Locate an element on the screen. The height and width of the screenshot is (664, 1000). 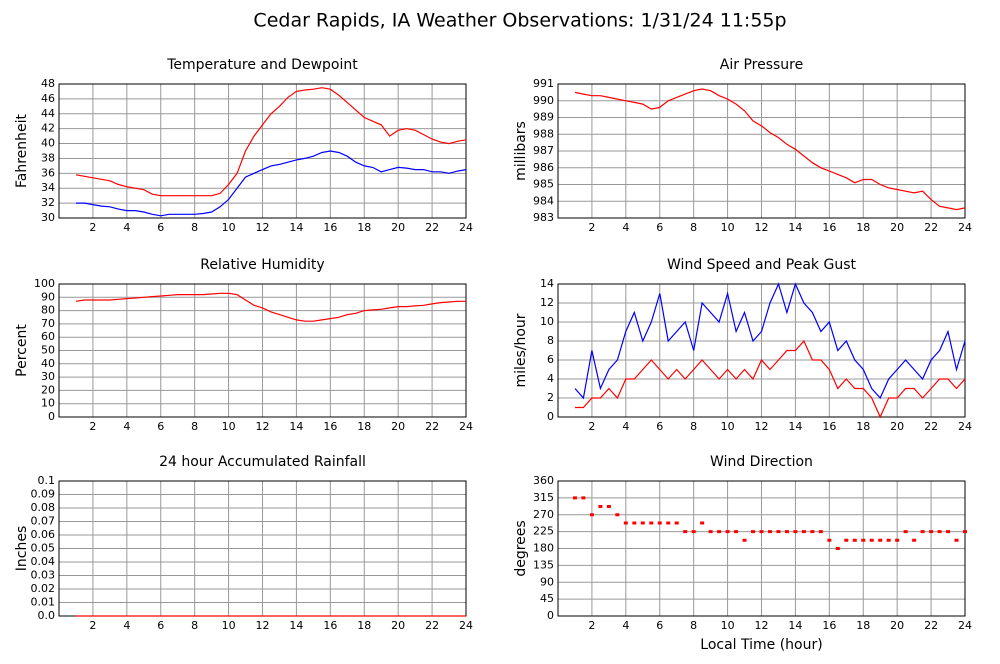
y-tick-label: 0.1 is located at coordinates (47, 480).